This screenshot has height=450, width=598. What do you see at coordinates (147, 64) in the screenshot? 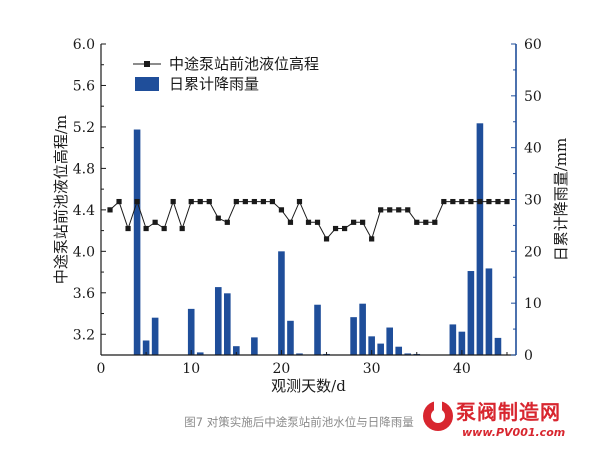
I see `legend-line-marker` at bounding box center [147, 64].